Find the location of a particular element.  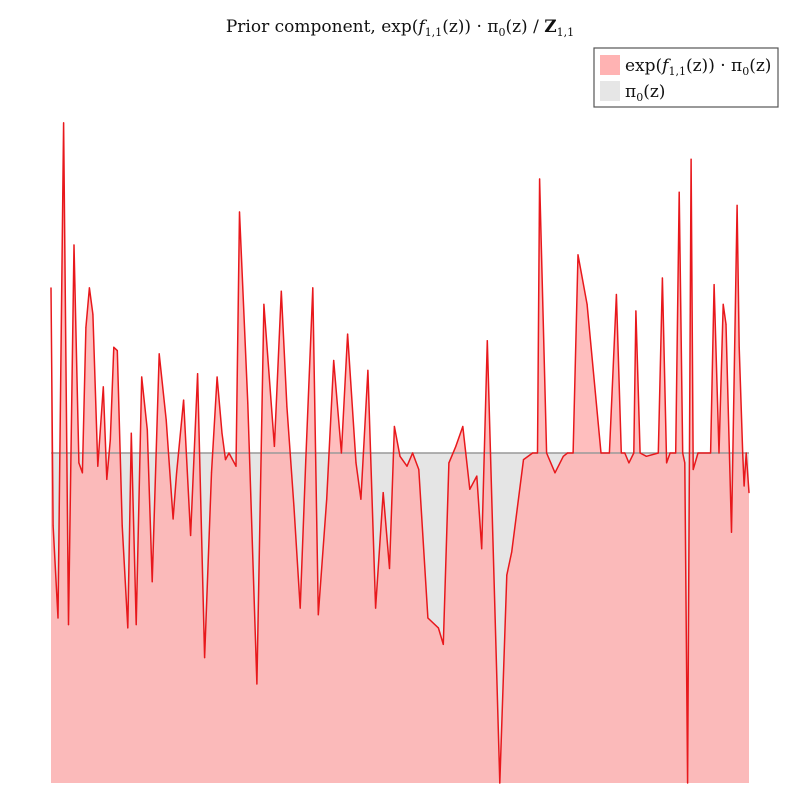

legend-box is located at coordinates (686, 77).